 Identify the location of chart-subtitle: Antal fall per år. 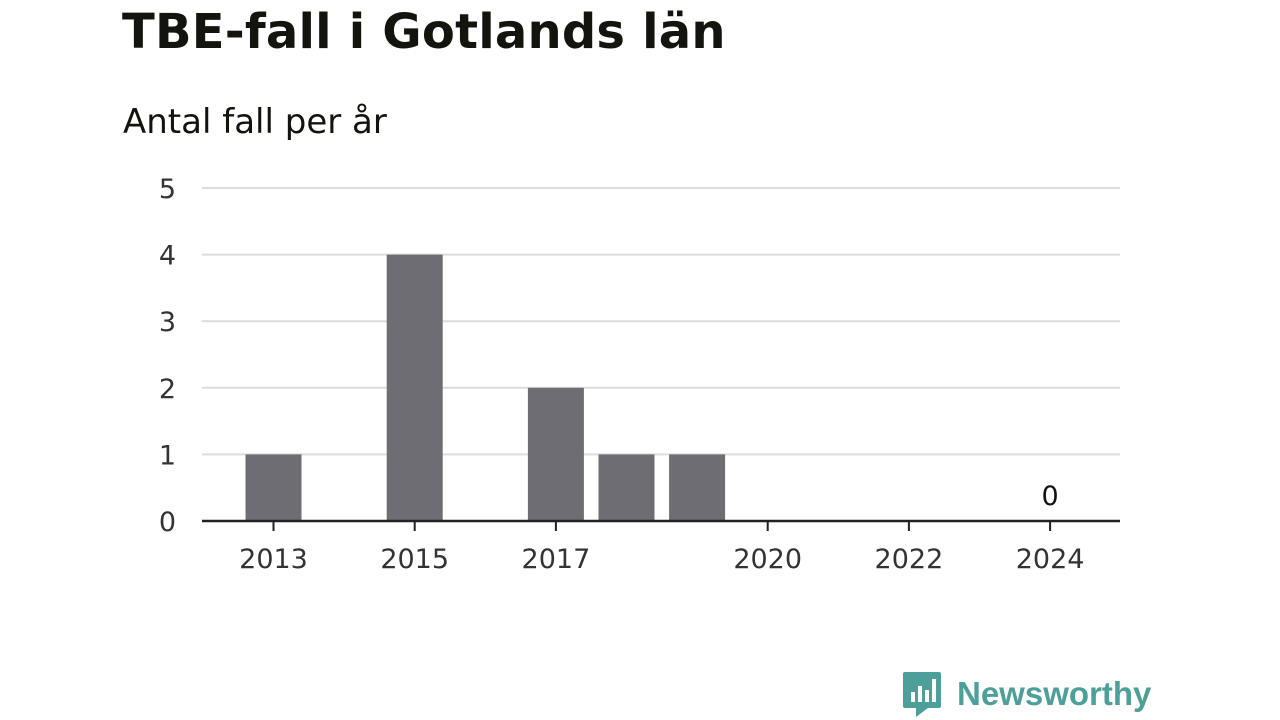
(255, 122).